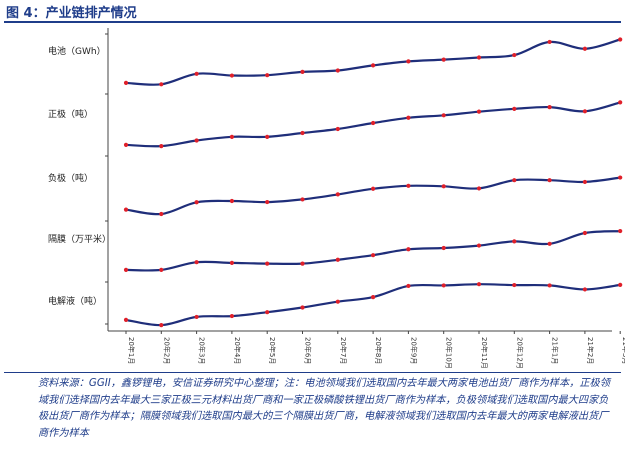 The image size is (625, 471). I want to click on x-tick-label: 20年8月, so click(378, 350).